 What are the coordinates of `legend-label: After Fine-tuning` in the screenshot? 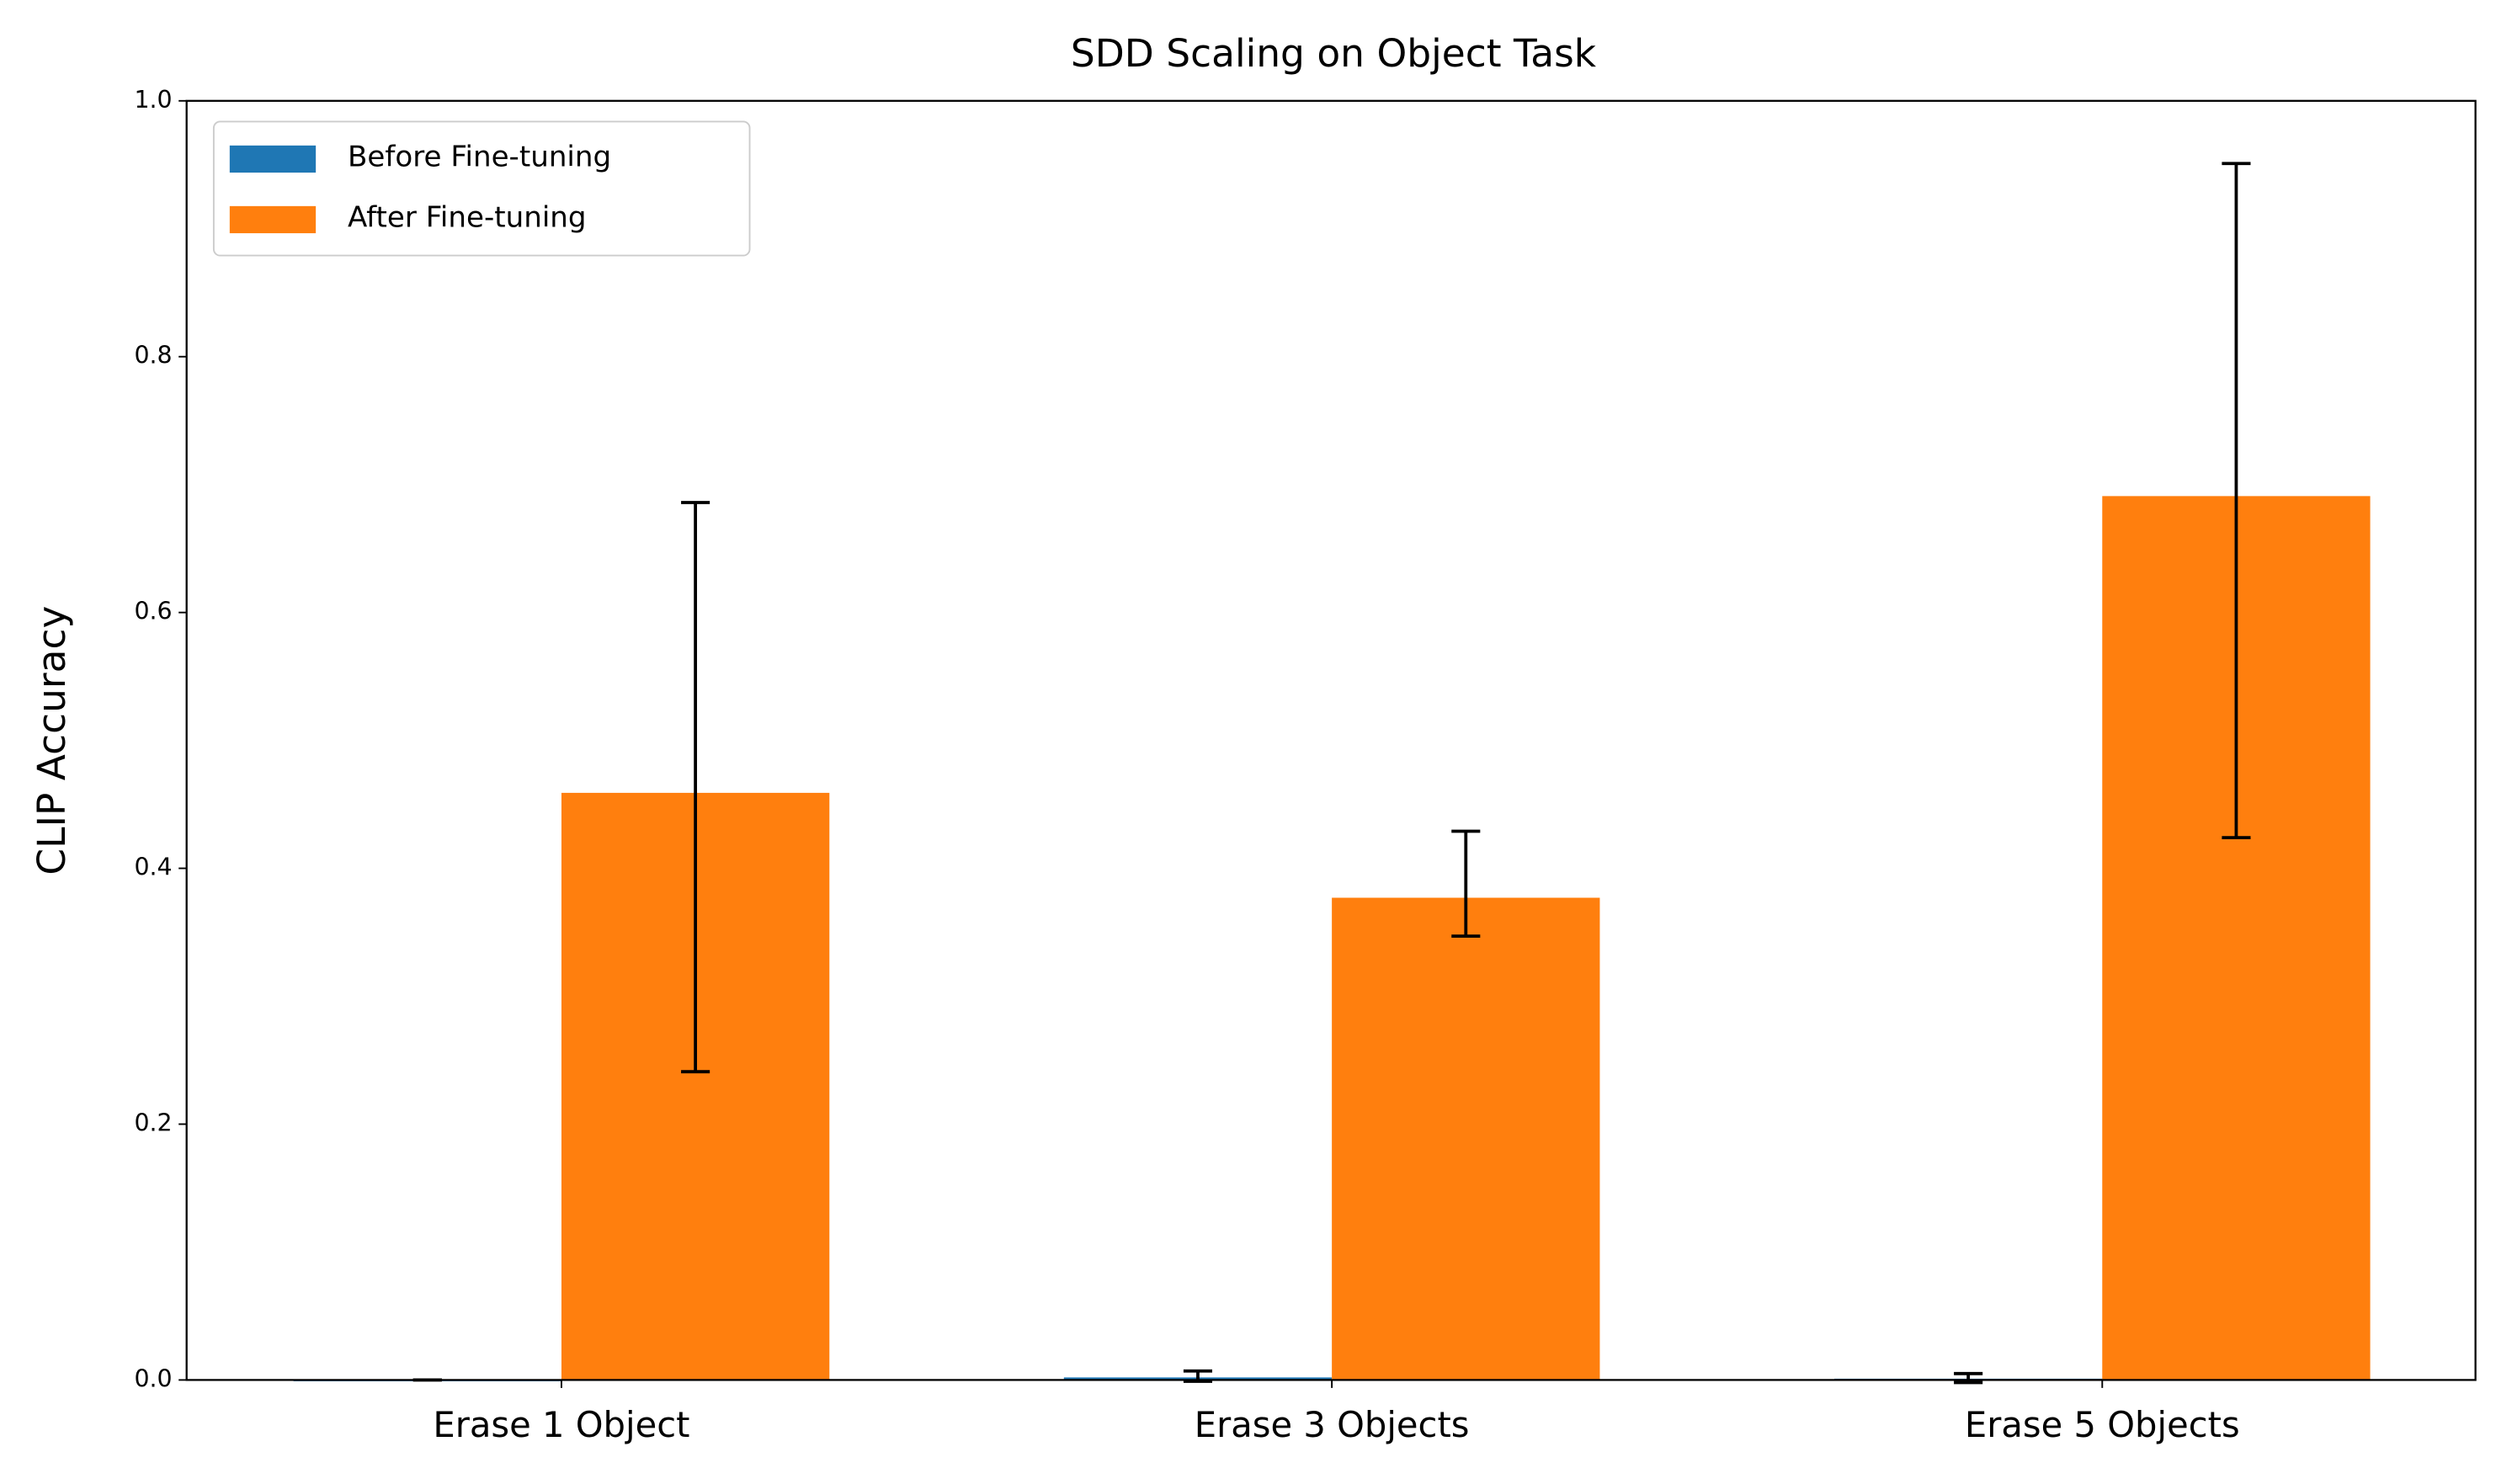 It's located at (467, 218).